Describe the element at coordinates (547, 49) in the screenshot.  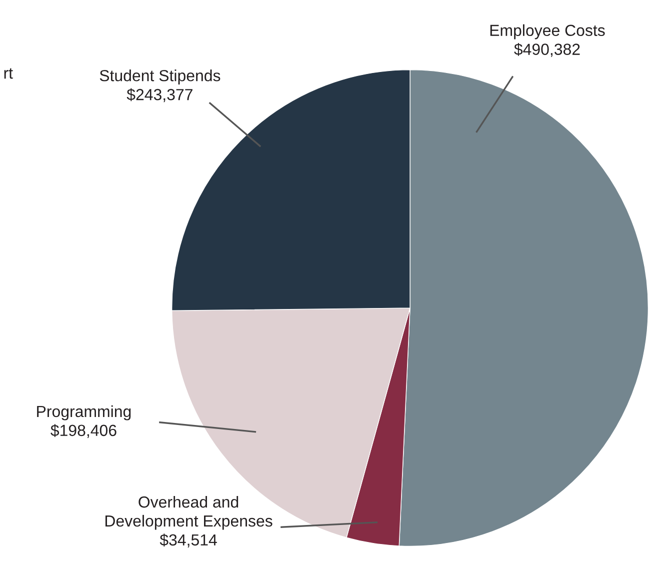
I see `data-label: $490,382` at that location.